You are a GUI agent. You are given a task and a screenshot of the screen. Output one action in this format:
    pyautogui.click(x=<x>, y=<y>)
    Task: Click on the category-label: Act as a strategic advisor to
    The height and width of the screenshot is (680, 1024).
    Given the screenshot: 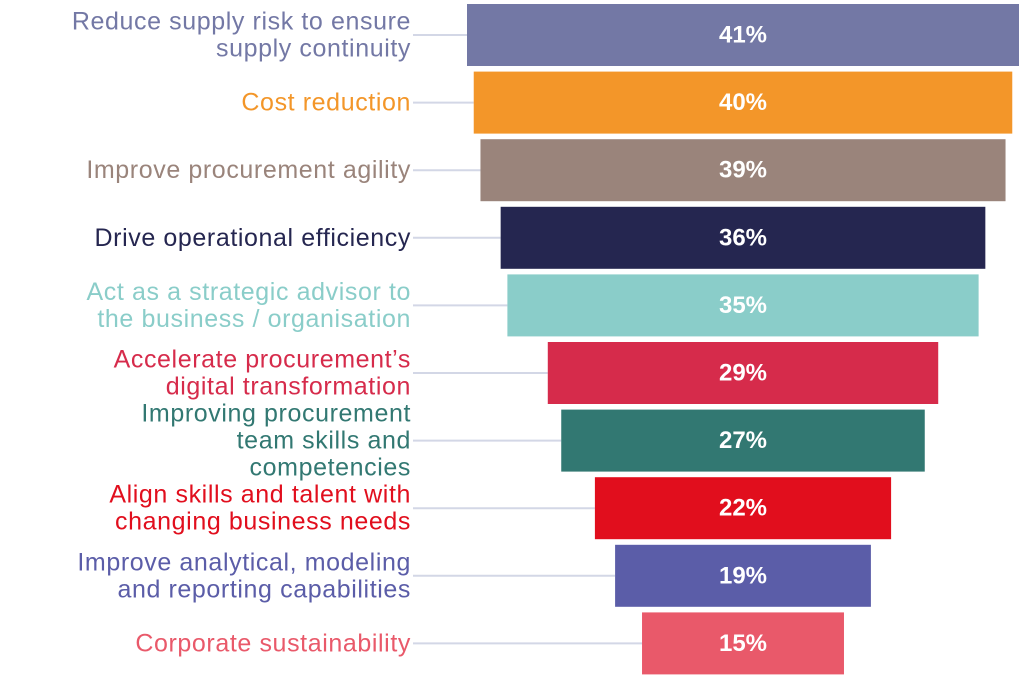 What is the action you would take?
    pyautogui.click(x=249, y=292)
    